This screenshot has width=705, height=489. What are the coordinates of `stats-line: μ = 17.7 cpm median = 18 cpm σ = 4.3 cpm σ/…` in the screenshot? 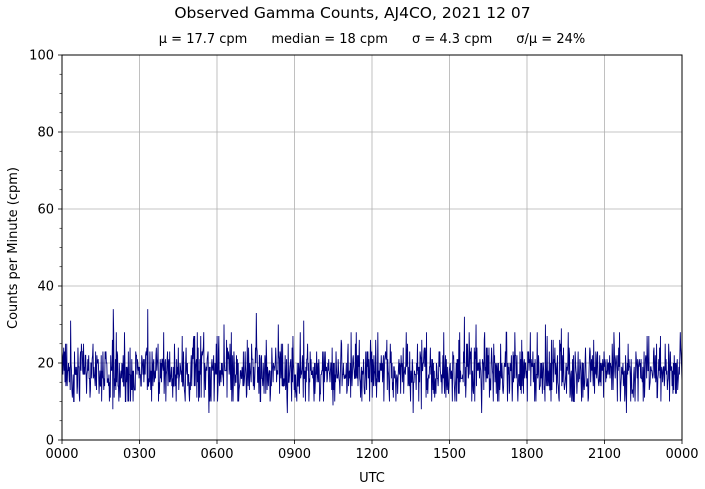 It's located at (372, 39).